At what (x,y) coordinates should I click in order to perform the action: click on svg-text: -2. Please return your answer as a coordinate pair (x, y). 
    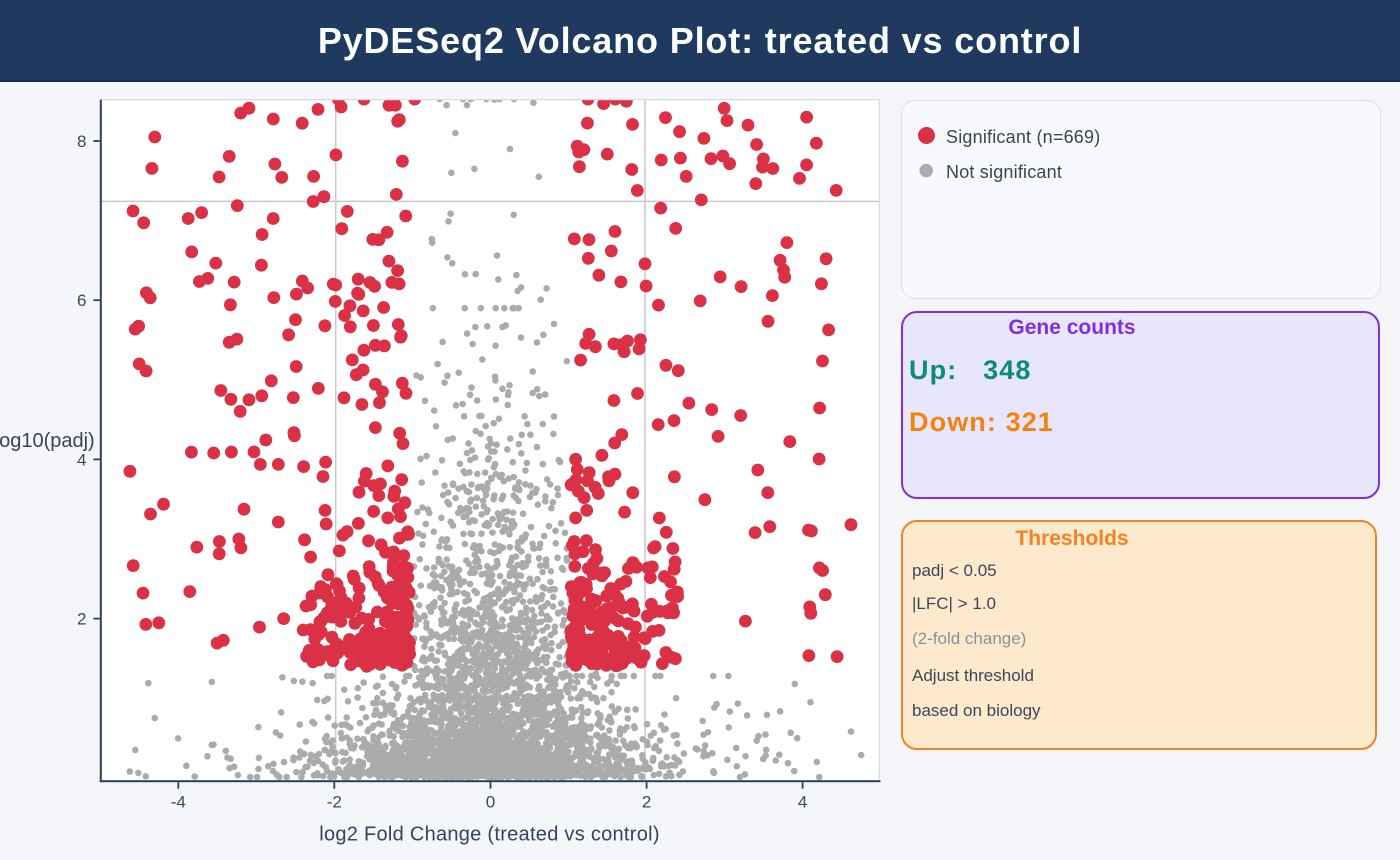
    Looking at the image, I should click on (334, 802).